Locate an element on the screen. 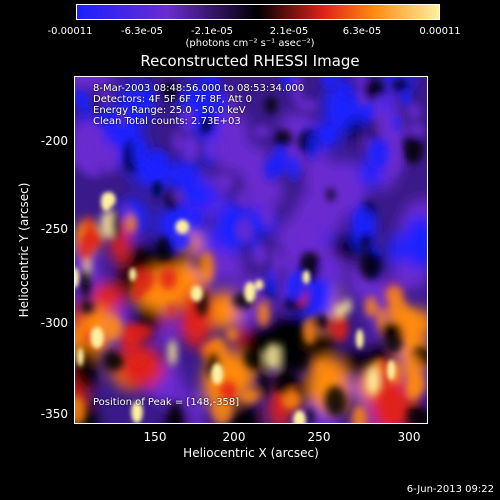 The image size is (500, 500). colorbar is located at coordinates (258, 12).